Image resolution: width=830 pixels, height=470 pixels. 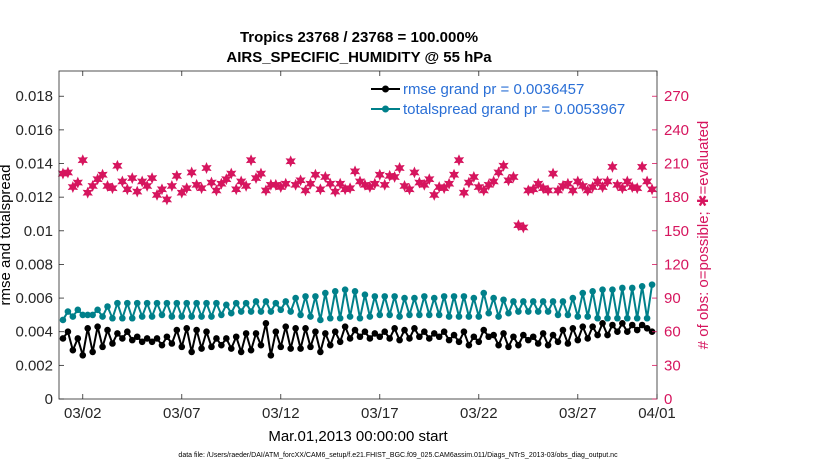 What do you see at coordinates (493, 89) in the screenshot?
I see `legend-rmse-label: rmse grand pr = 0.0036457` at bounding box center [493, 89].